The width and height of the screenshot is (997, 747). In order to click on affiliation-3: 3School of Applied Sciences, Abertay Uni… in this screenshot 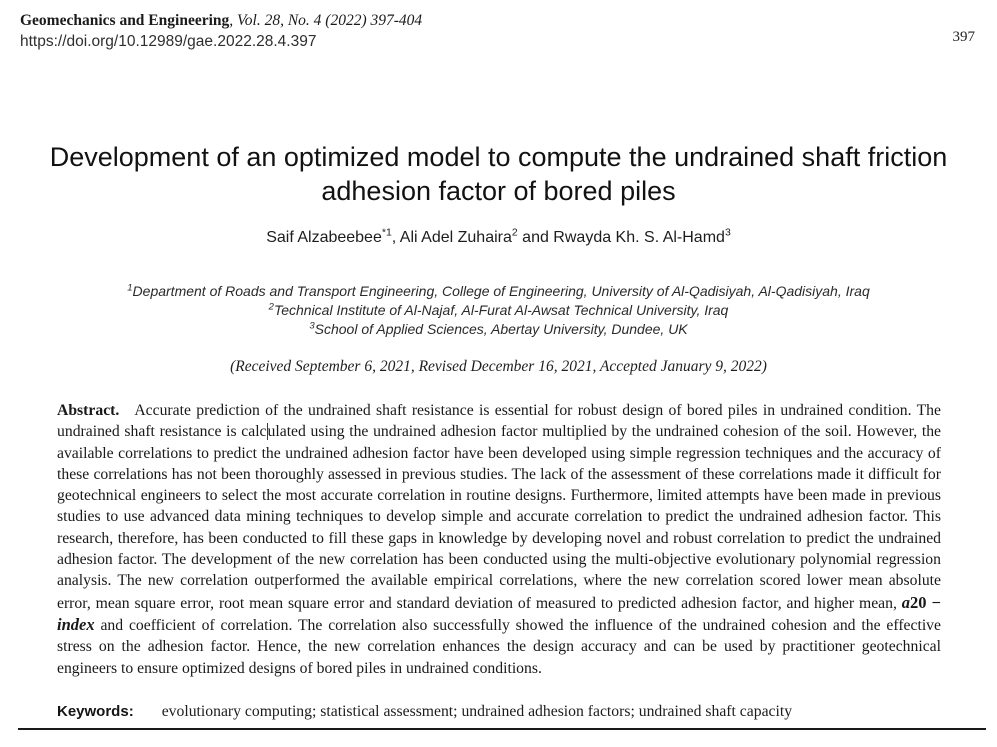, I will do `click(498, 329)`.